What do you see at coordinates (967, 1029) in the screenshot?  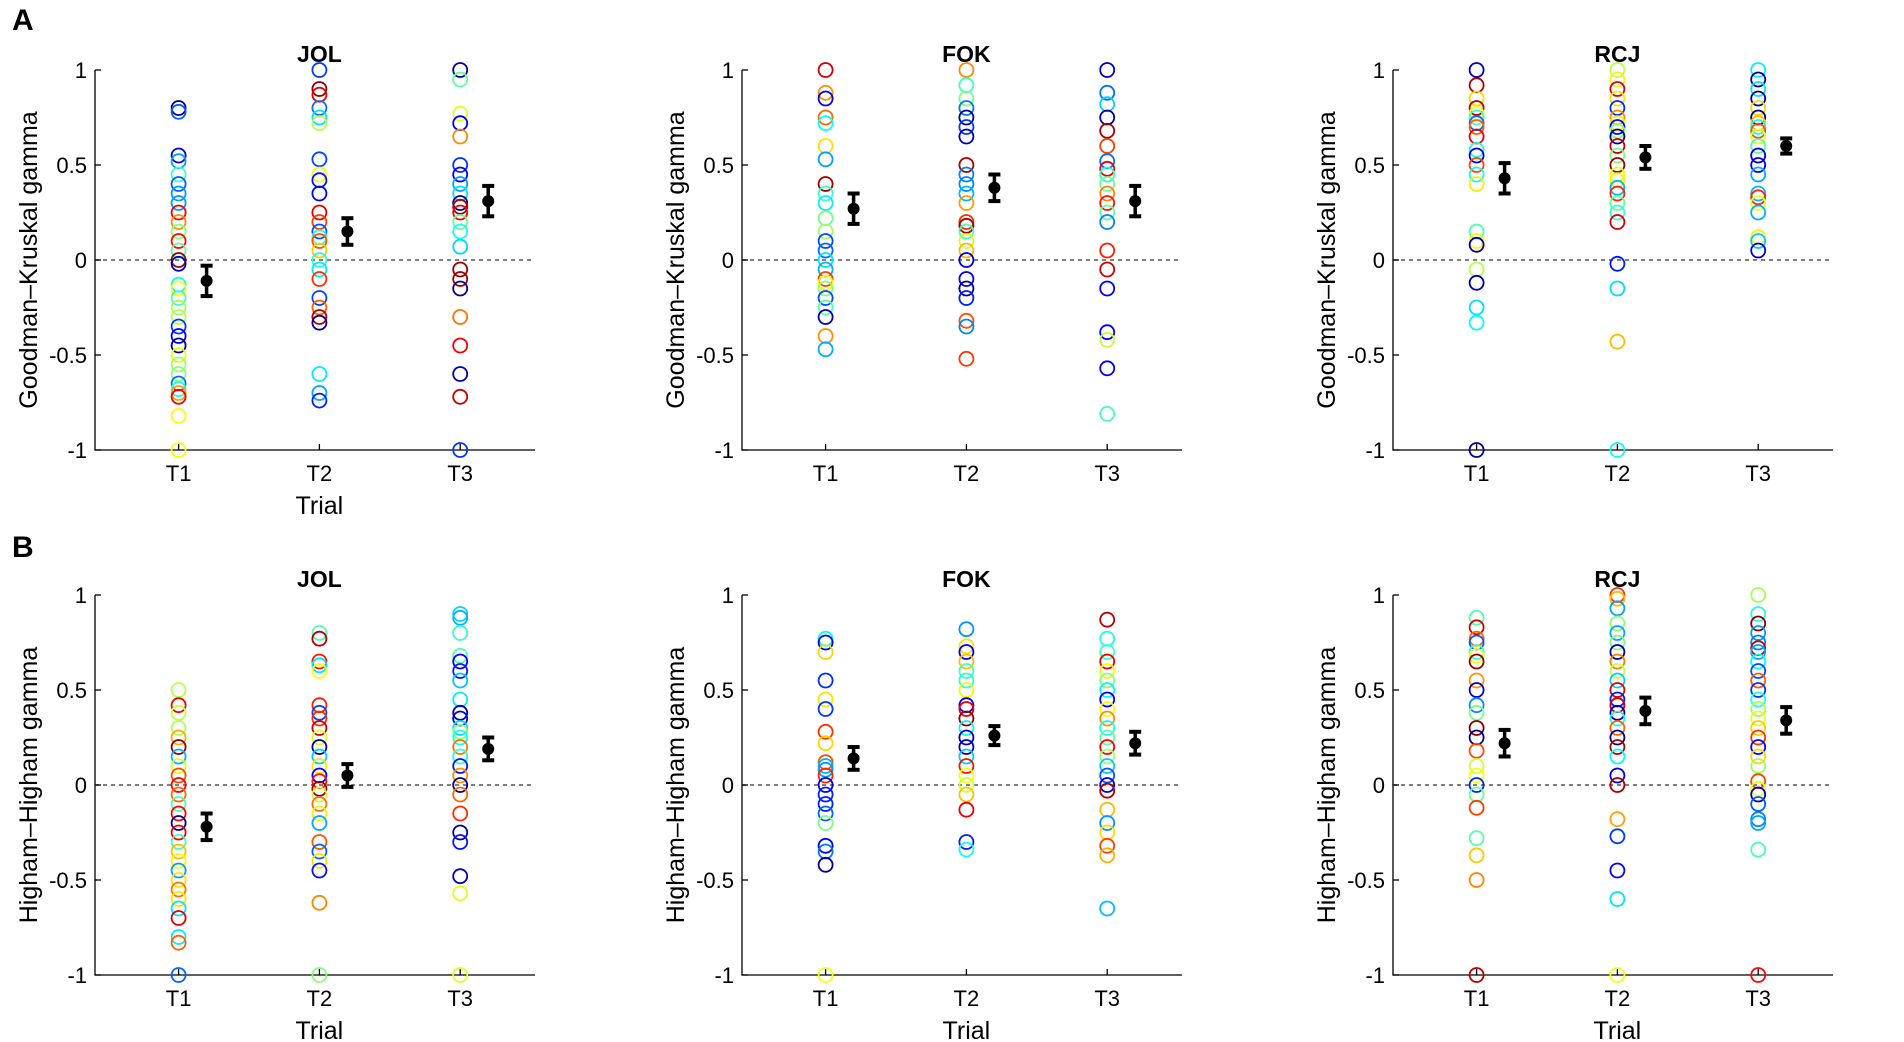 I see `x-axis-label: Trial` at bounding box center [967, 1029].